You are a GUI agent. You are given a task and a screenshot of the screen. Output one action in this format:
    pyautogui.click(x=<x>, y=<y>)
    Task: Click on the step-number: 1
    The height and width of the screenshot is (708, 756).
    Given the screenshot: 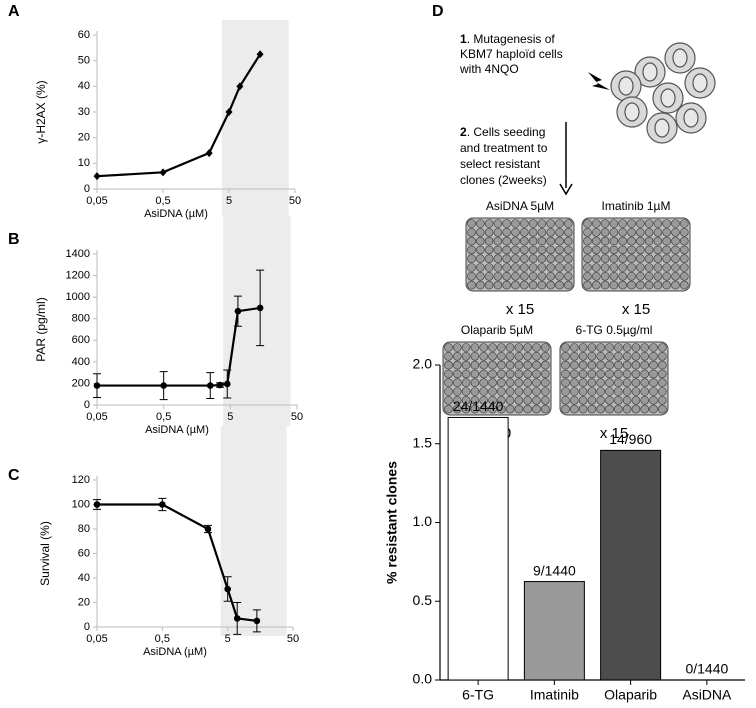 What is the action you would take?
    pyautogui.click(x=463, y=39)
    